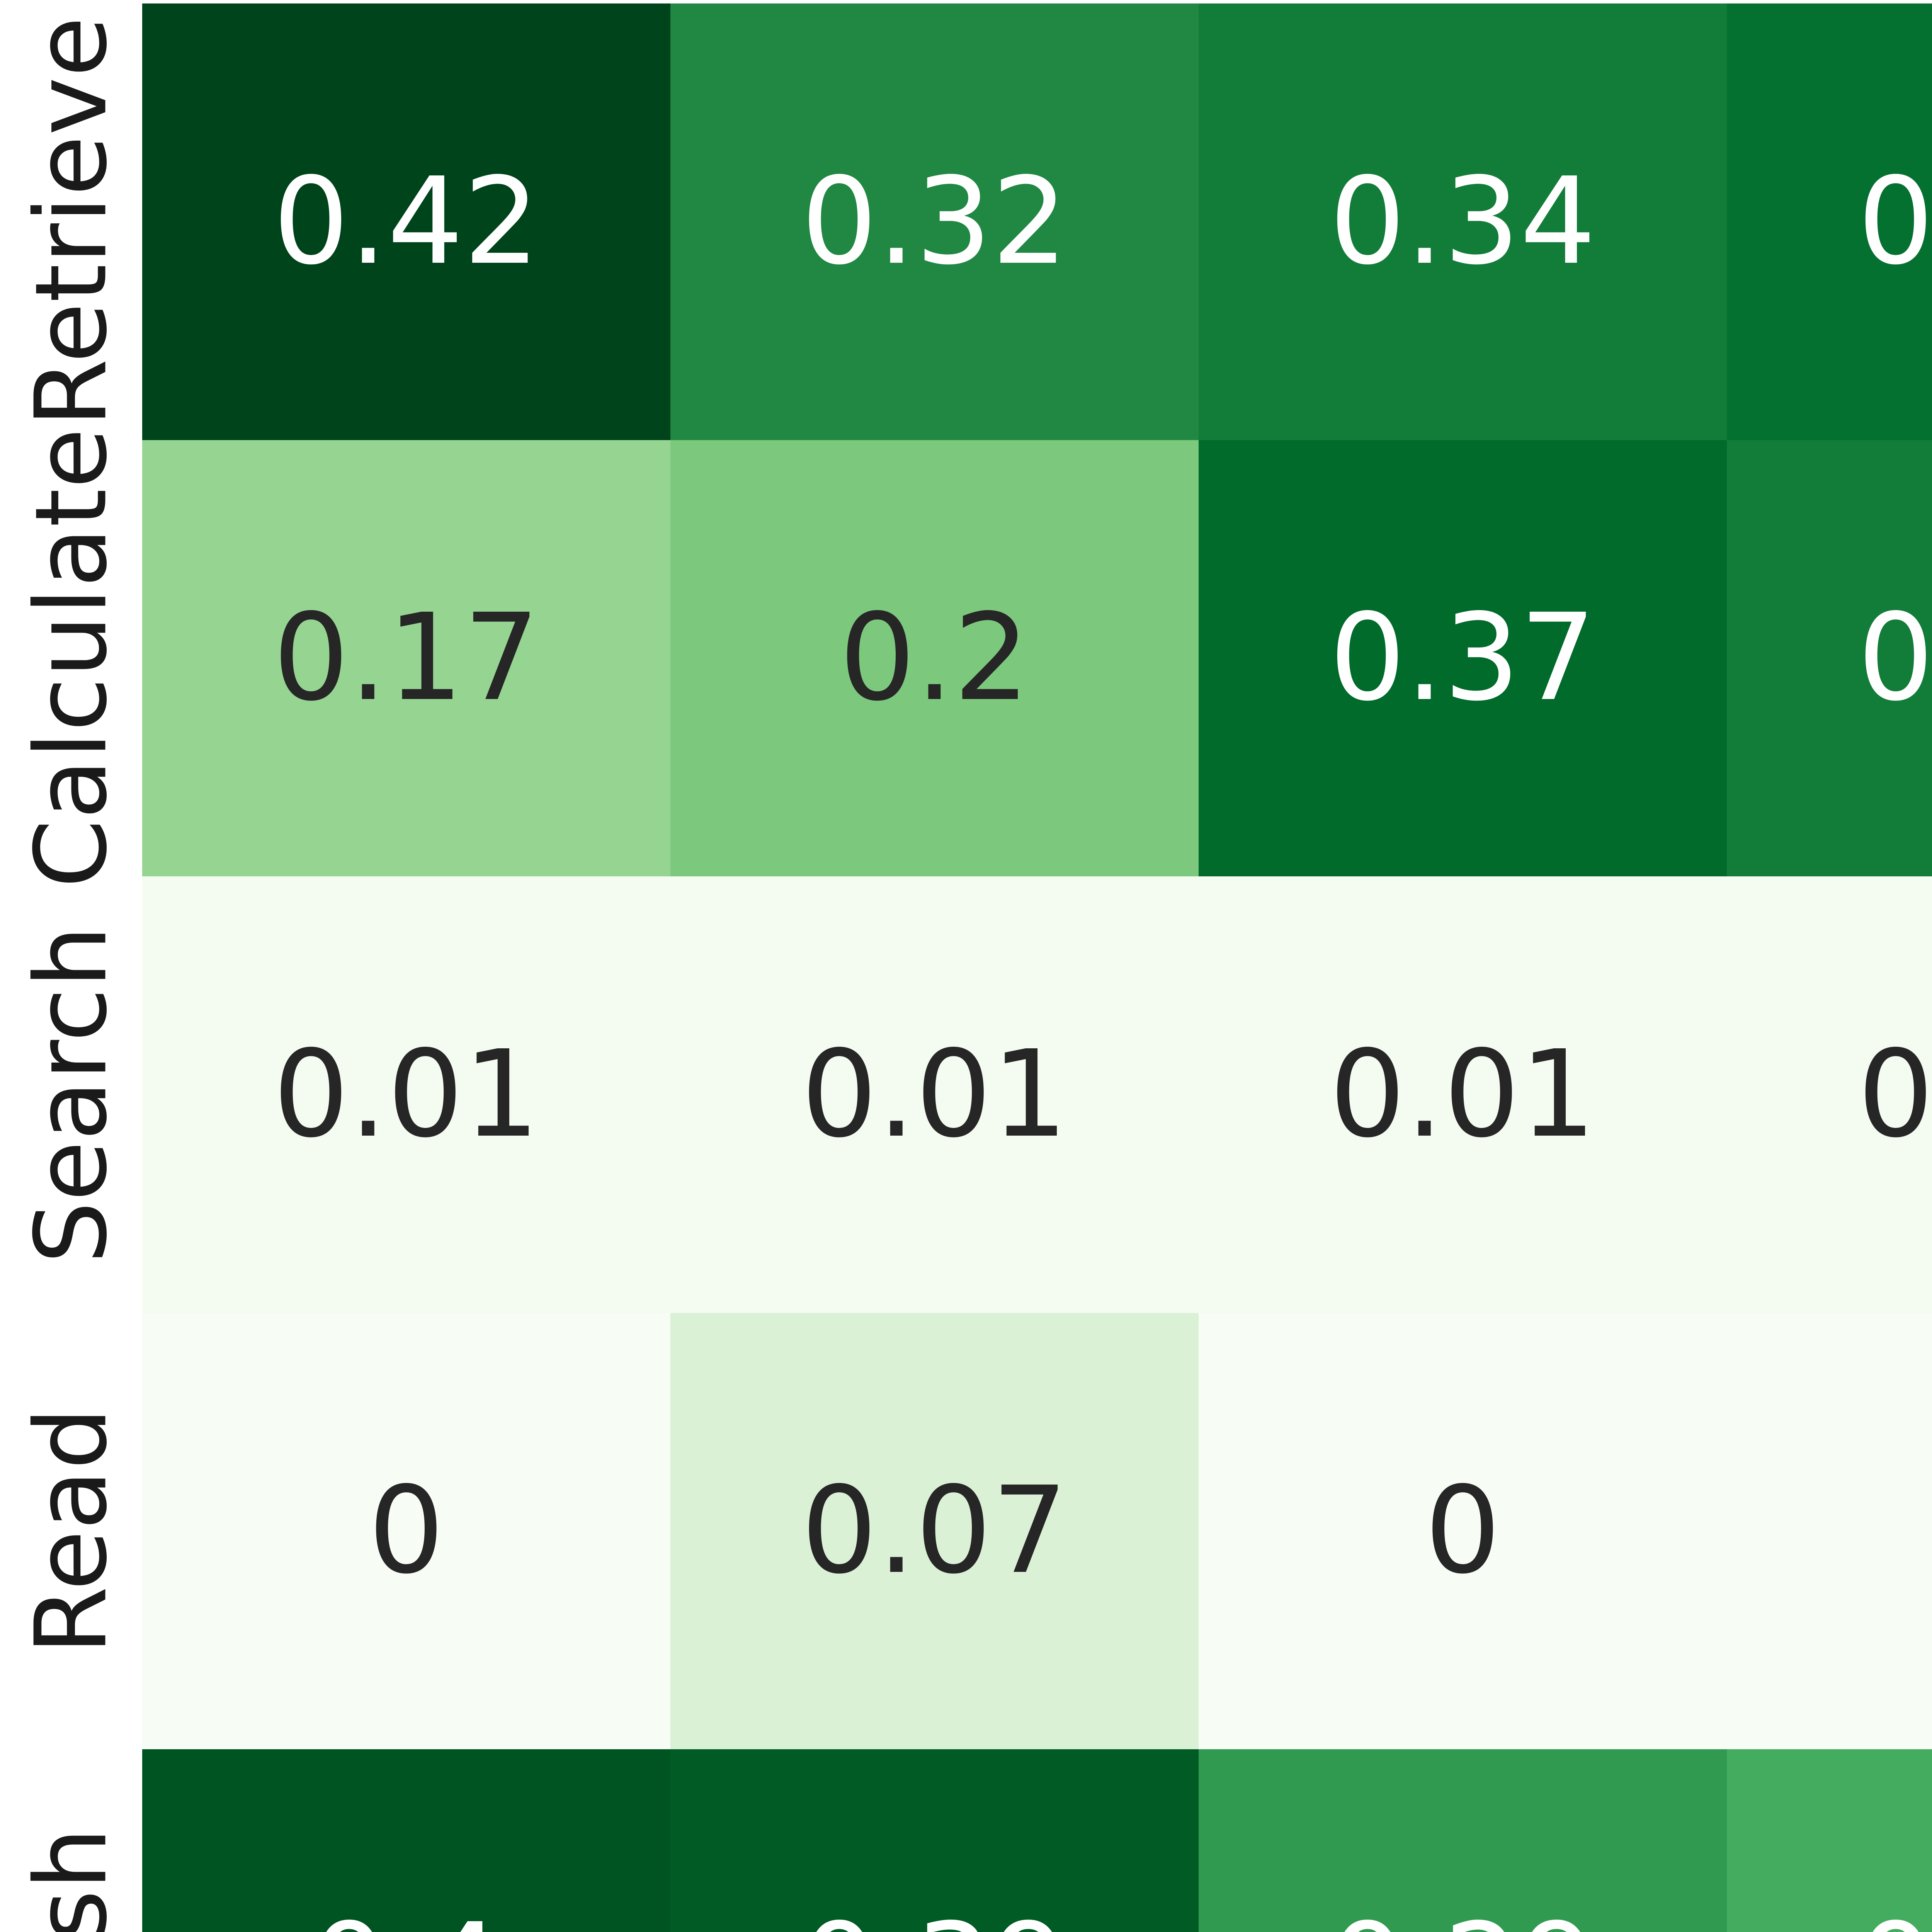 This screenshot has width=1932, height=1932. Describe the element at coordinates (1829, 221) in the screenshot. I see `heatmap-cell-retrieve-scitab: 0.36` at that location.